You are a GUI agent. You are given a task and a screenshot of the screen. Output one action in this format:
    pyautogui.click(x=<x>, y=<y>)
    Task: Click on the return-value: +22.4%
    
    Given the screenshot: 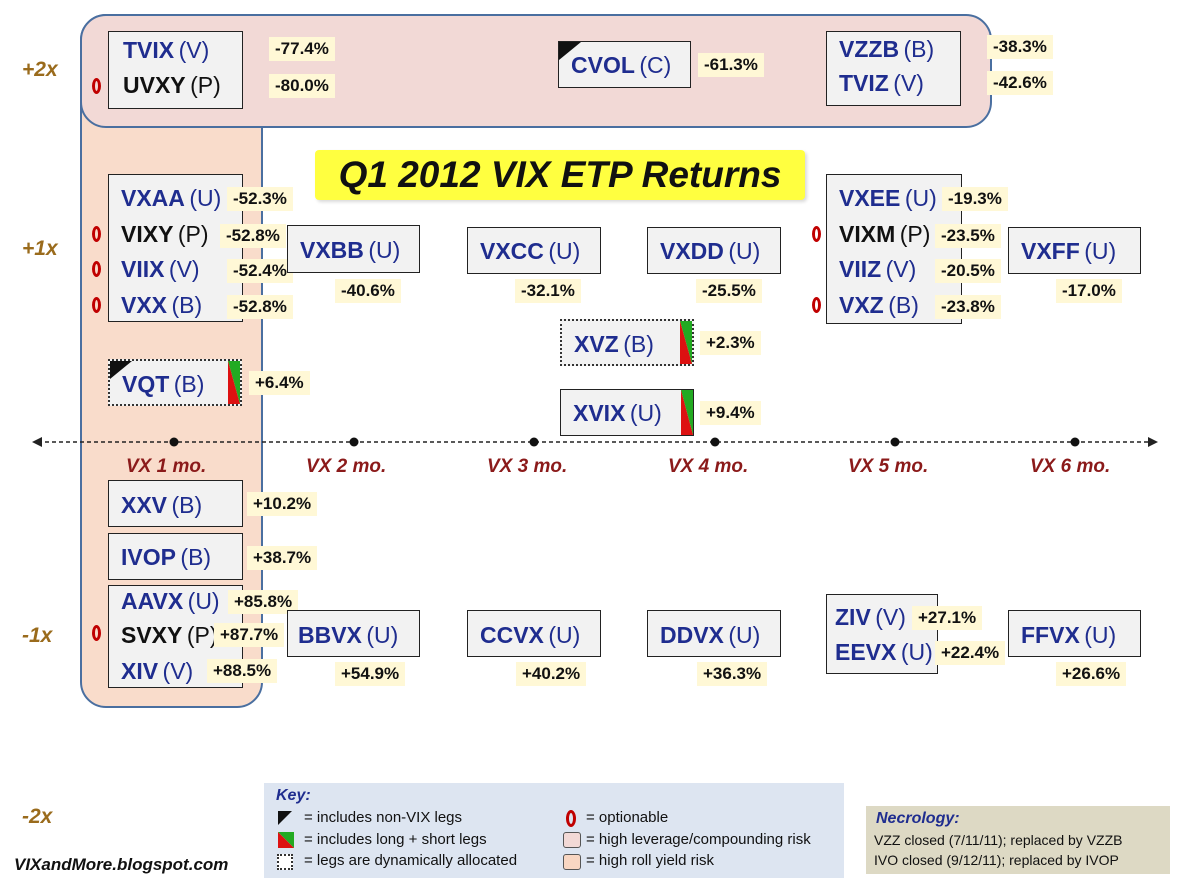 What is the action you would take?
    pyautogui.click(x=970, y=653)
    